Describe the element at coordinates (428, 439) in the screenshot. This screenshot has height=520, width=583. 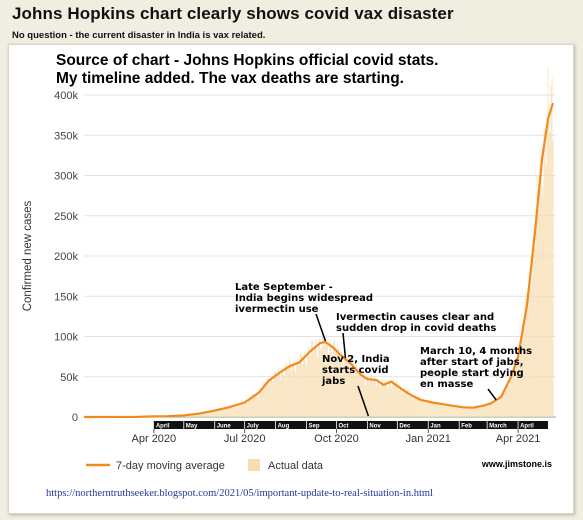
I see `x-tick-label: Jan 2021` at that location.